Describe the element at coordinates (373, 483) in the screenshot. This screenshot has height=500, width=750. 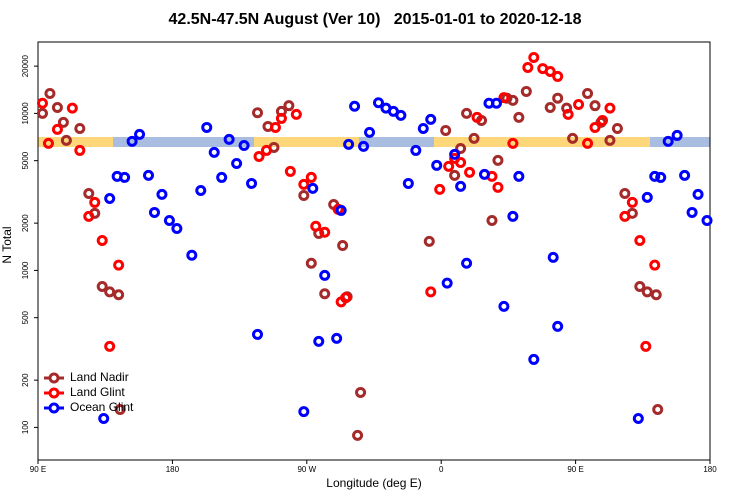
I see `x-axis-label: Longitude (deg E)` at that location.